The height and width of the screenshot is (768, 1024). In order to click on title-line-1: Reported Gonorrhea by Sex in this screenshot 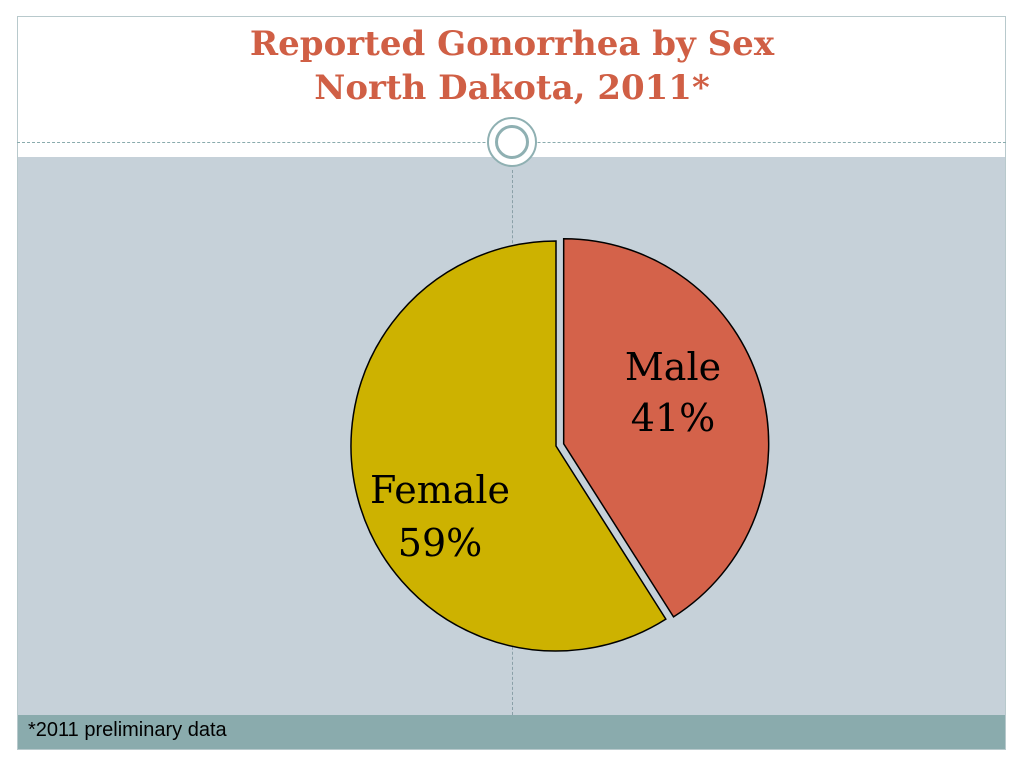, I will do `click(512, 44)`.